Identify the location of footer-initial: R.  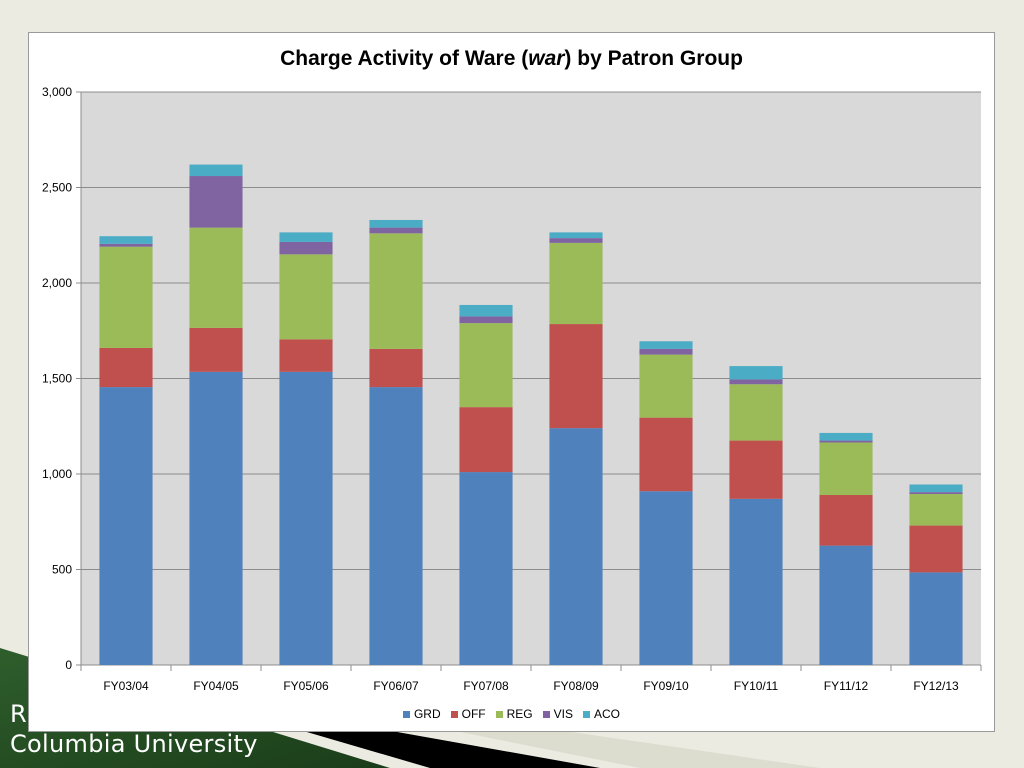
(18, 714).